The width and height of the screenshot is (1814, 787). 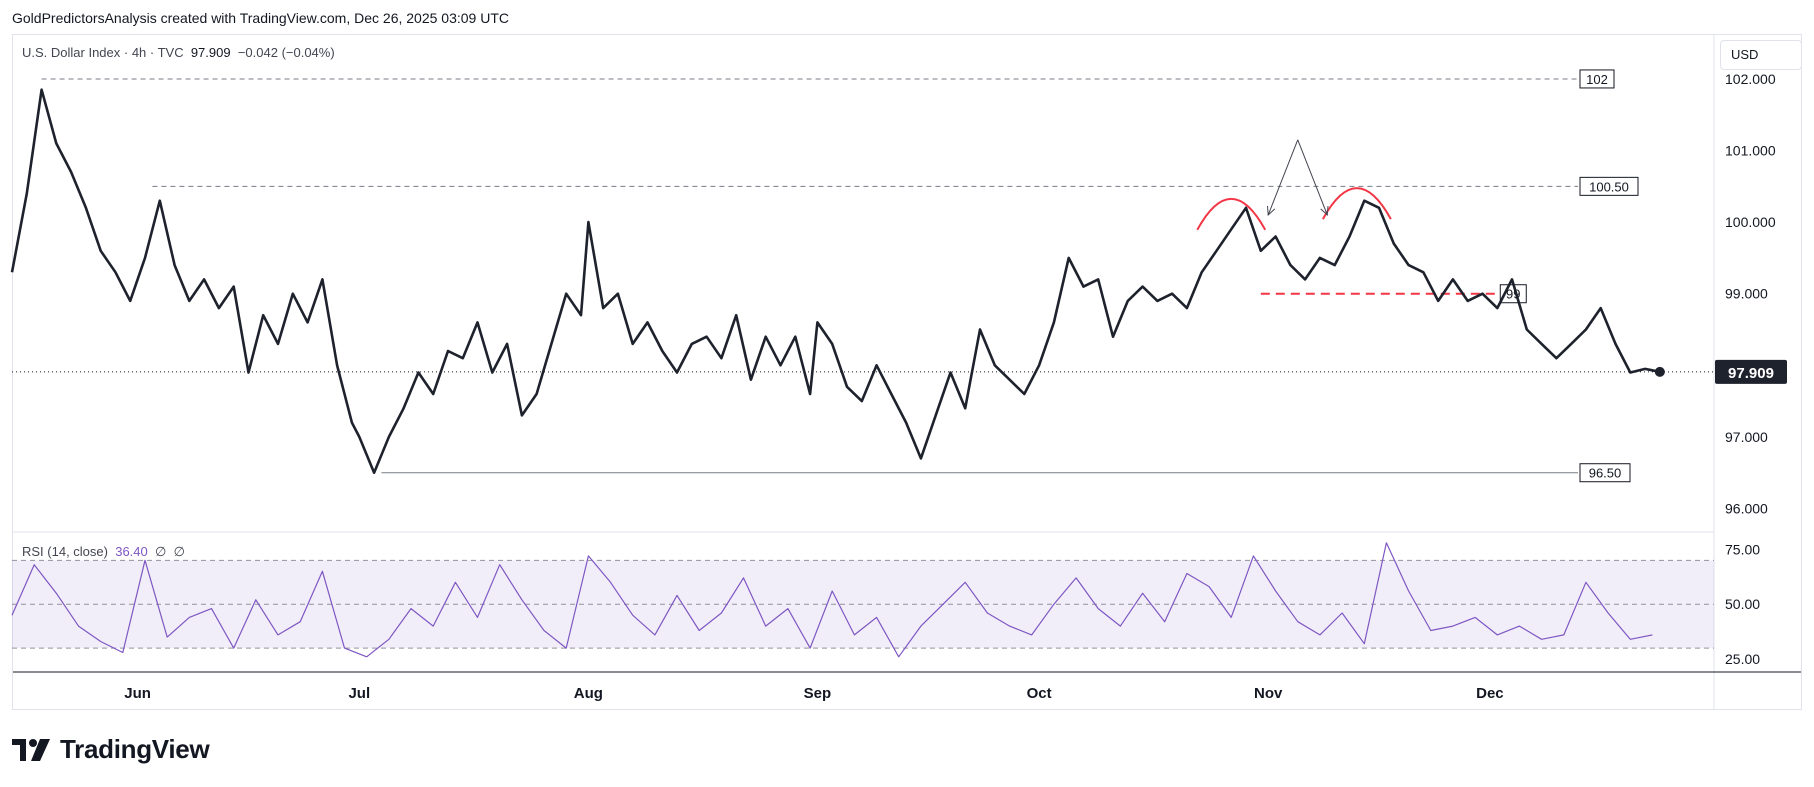 What do you see at coordinates (135, 749) in the screenshot?
I see `tradingview-logo-text: TradingView` at bounding box center [135, 749].